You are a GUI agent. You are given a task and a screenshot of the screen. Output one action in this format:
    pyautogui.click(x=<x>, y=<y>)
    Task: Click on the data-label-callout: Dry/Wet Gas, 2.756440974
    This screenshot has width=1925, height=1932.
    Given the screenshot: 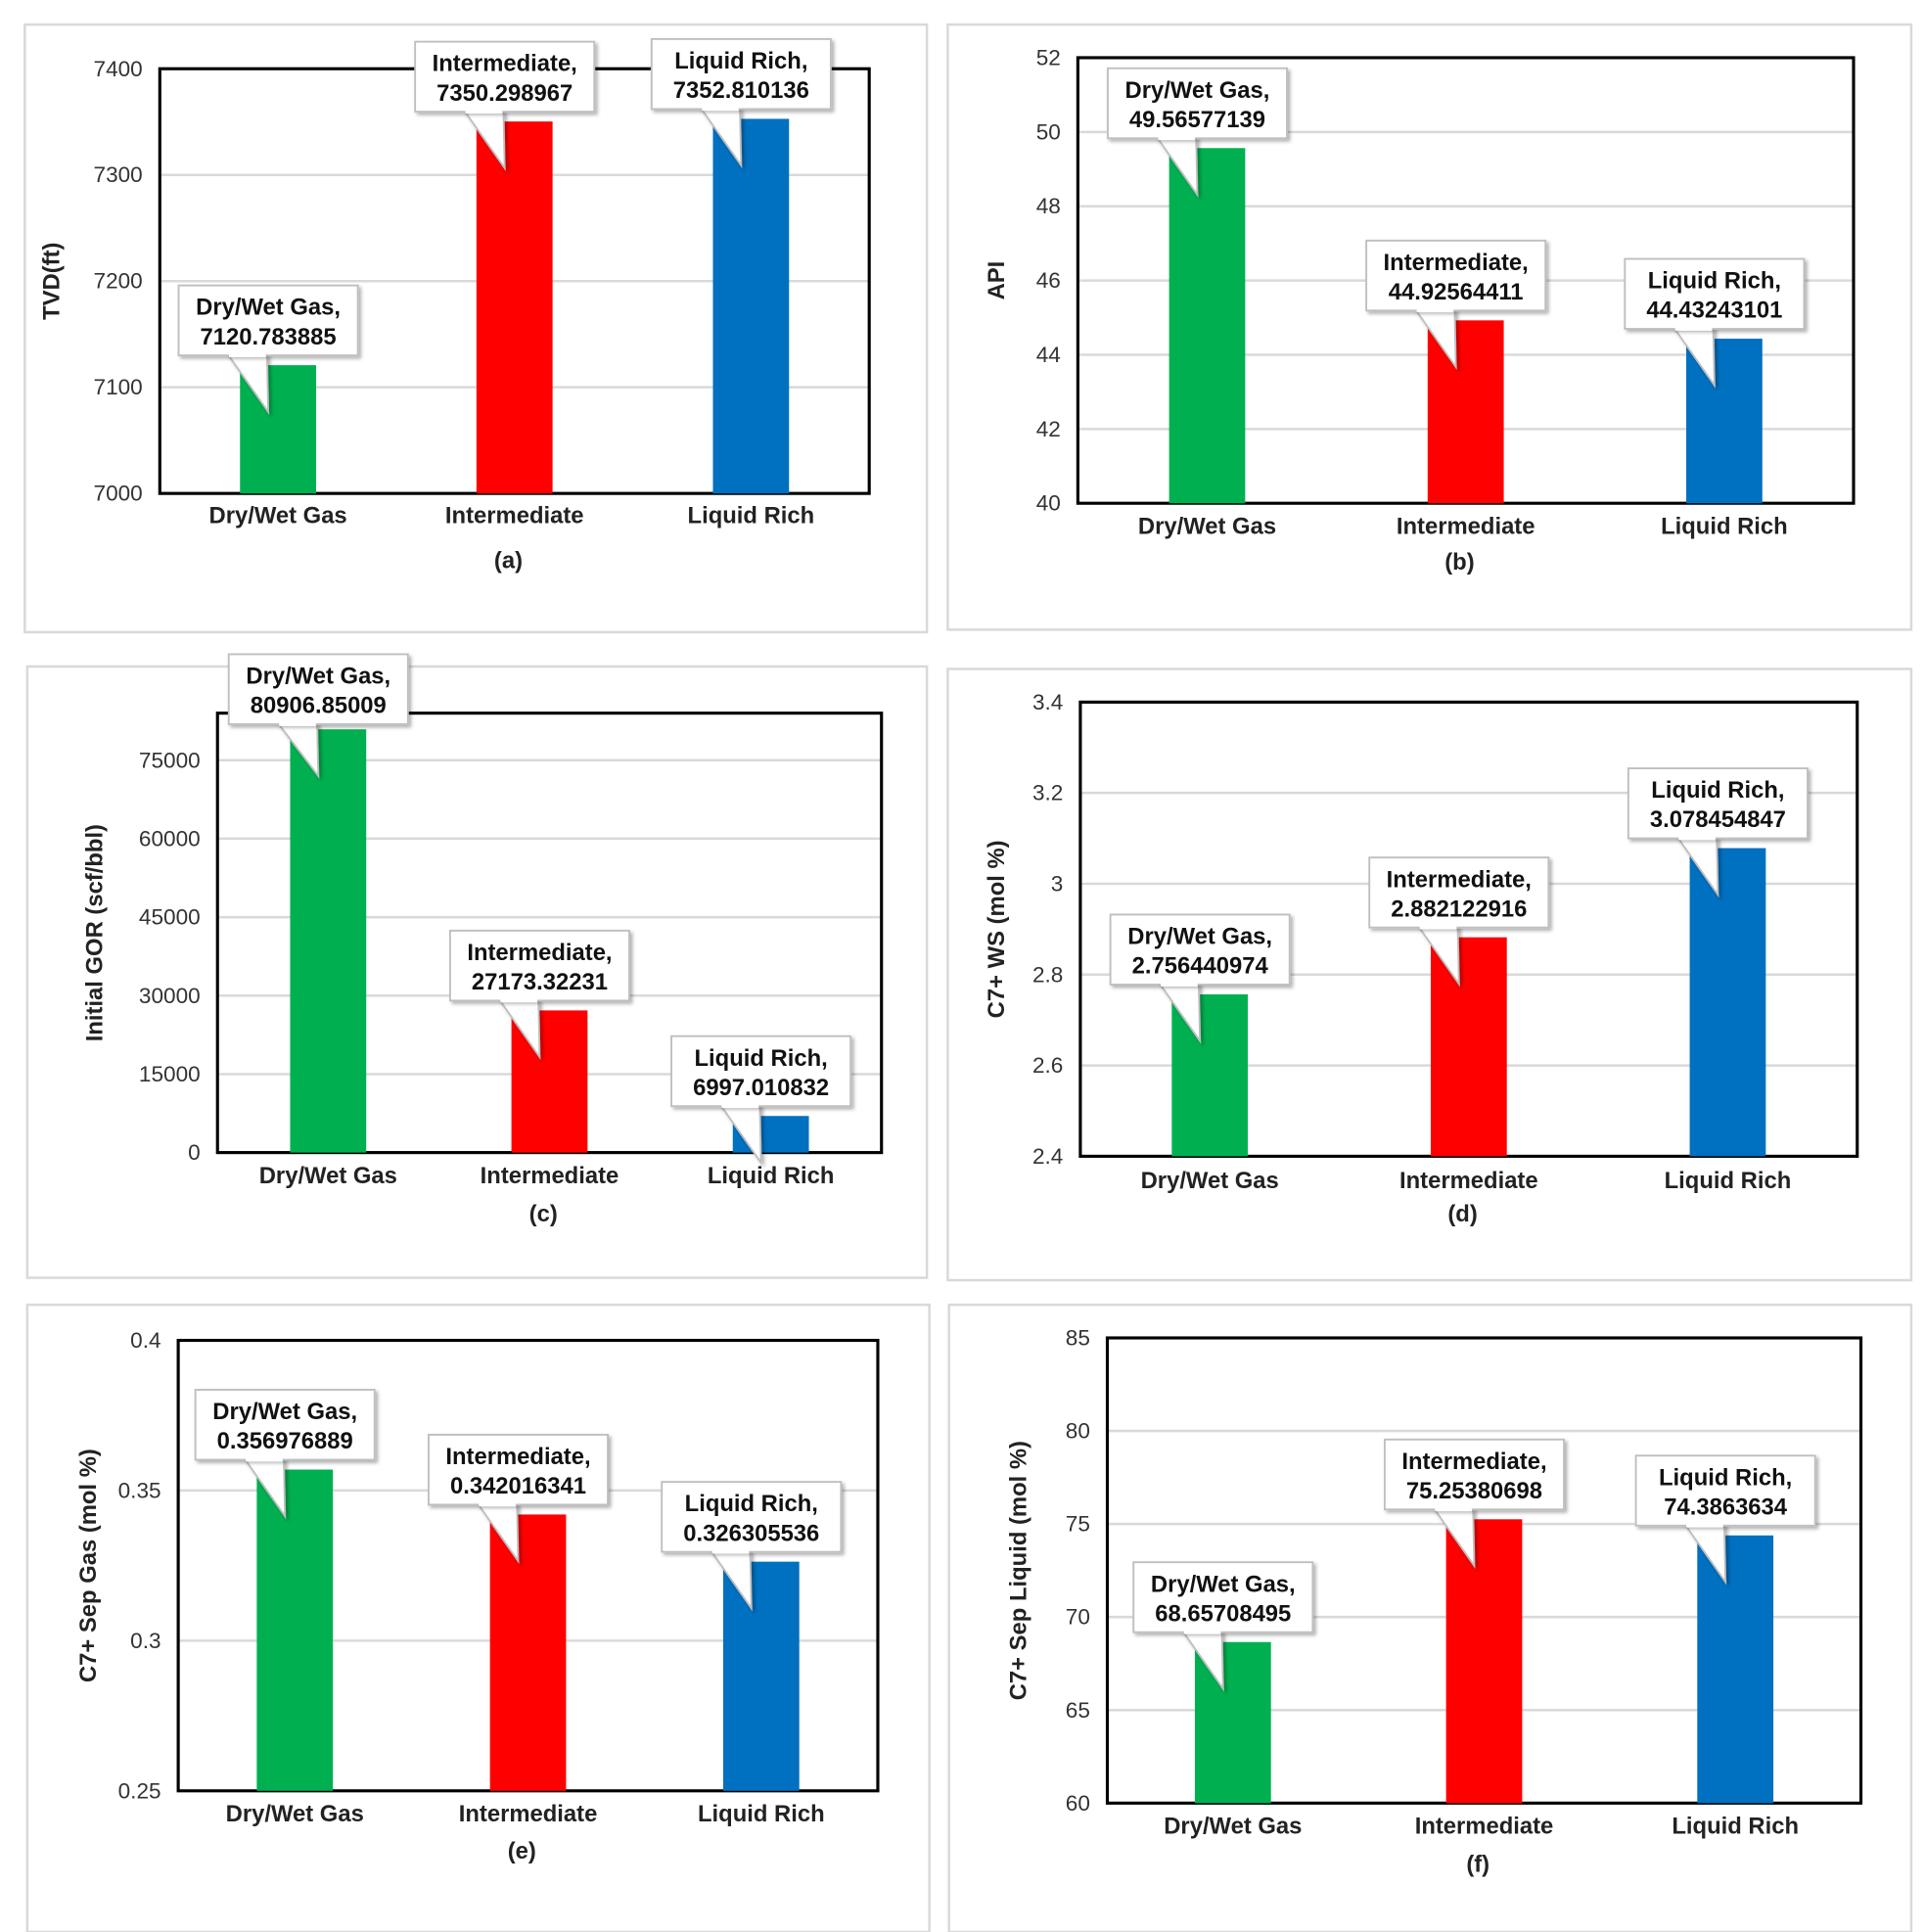 What is the action you would take?
    pyautogui.click(x=1200, y=978)
    